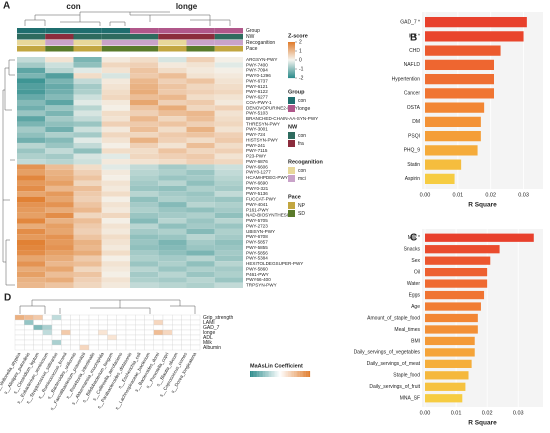  What do you see at coordinates (272, 107) in the screenshot?
I see `row-label: DENOVOPURINE2-PWY` at bounding box center [272, 107].